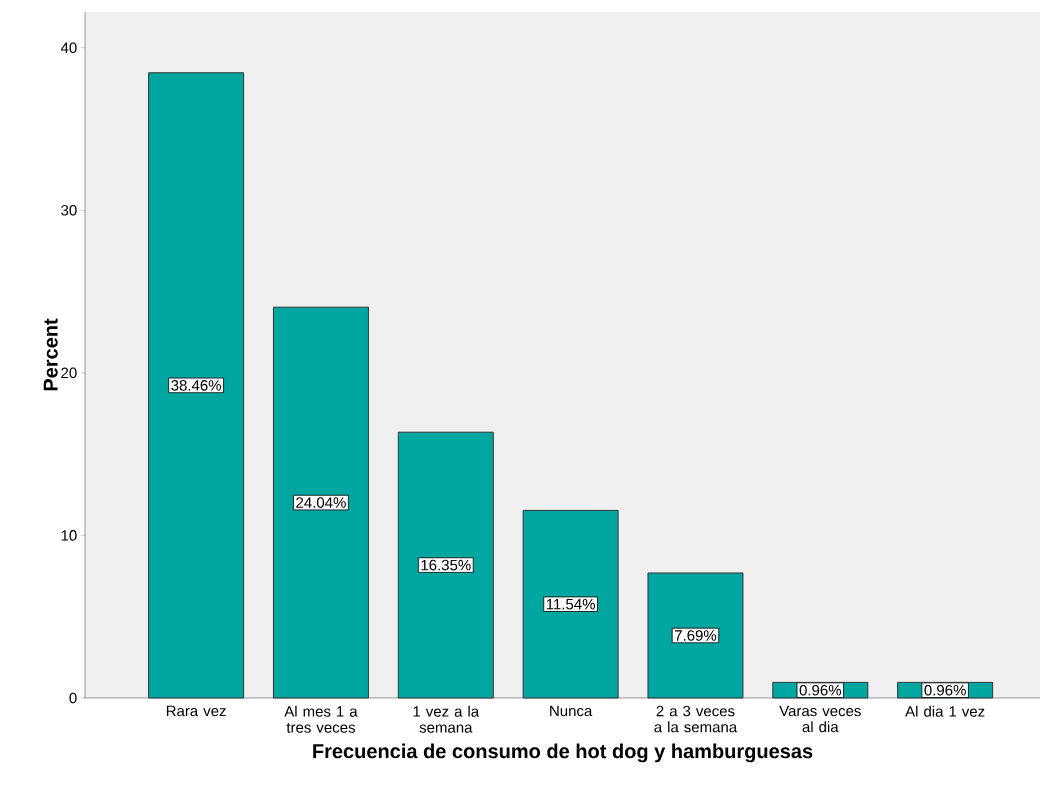 The image size is (1046, 796). What do you see at coordinates (563, 753) in the screenshot?
I see `x-axis-title: Frecuencia de consumo de hot dog y hamburguesas` at bounding box center [563, 753].